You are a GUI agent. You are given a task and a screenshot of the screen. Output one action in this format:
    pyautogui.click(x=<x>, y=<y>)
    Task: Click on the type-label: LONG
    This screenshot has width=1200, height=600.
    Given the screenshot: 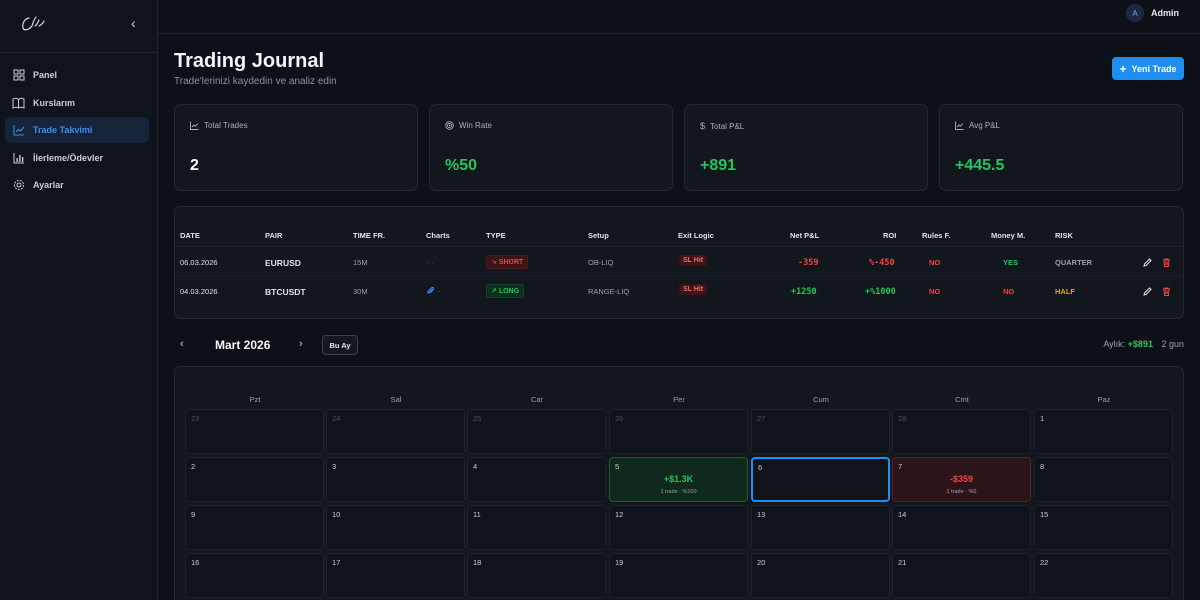 What is the action you would take?
    pyautogui.click(x=509, y=291)
    